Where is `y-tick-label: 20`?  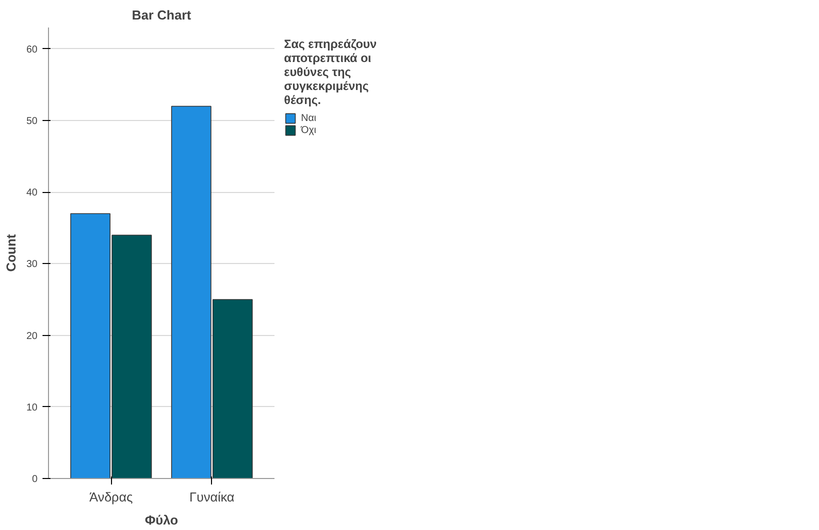 y-tick-label: 20 is located at coordinates (32, 336).